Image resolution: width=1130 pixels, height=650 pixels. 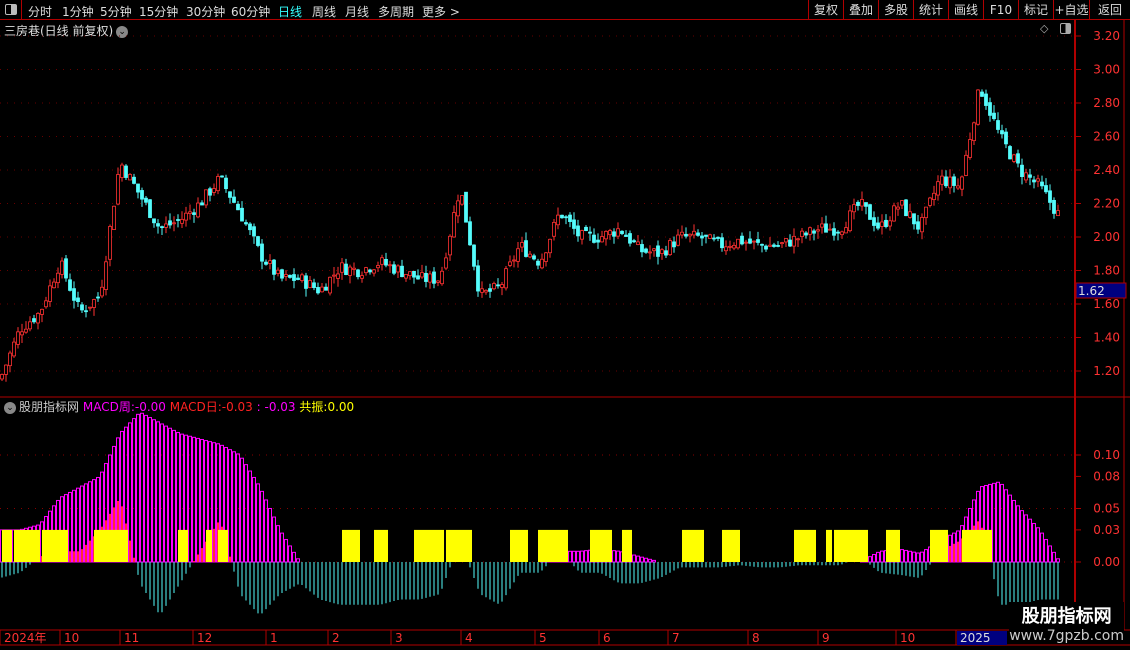 What do you see at coordinates (965, 10) in the screenshot?
I see `toolbar-button: 画线` at bounding box center [965, 10].